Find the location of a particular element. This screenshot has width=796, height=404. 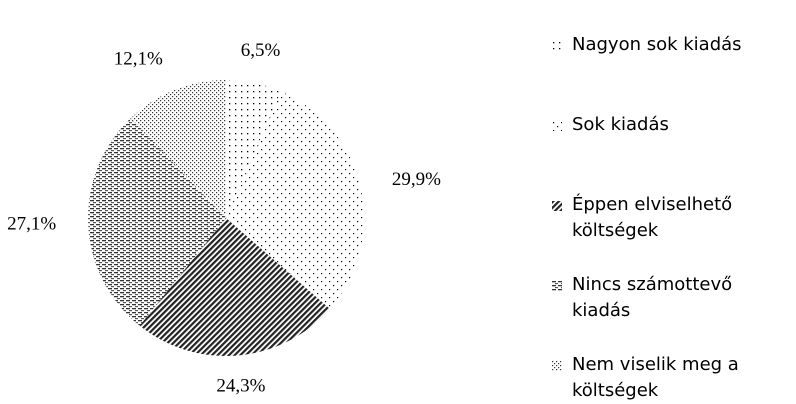

legend-item: Nagyon sok kiadás is located at coordinates (672, 45).